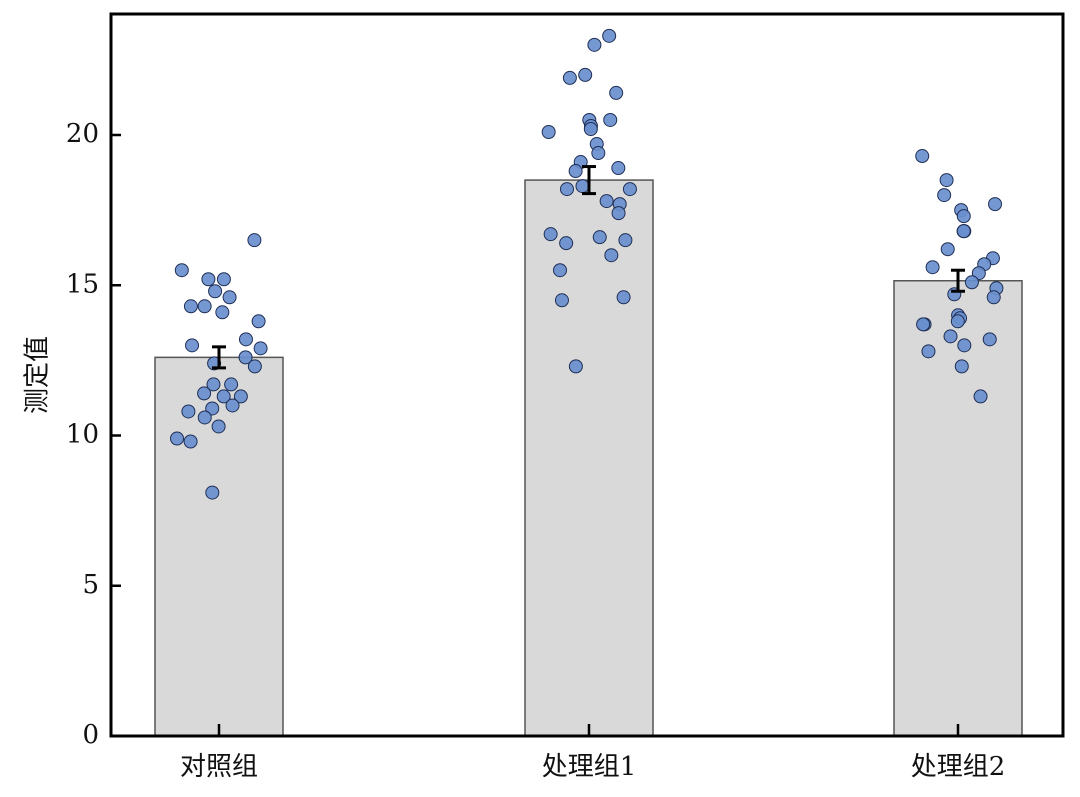 This screenshot has width=1080, height=797. Describe the element at coordinates (82, 435) in the screenshot. I see `y-tick-label: 10` at that location.